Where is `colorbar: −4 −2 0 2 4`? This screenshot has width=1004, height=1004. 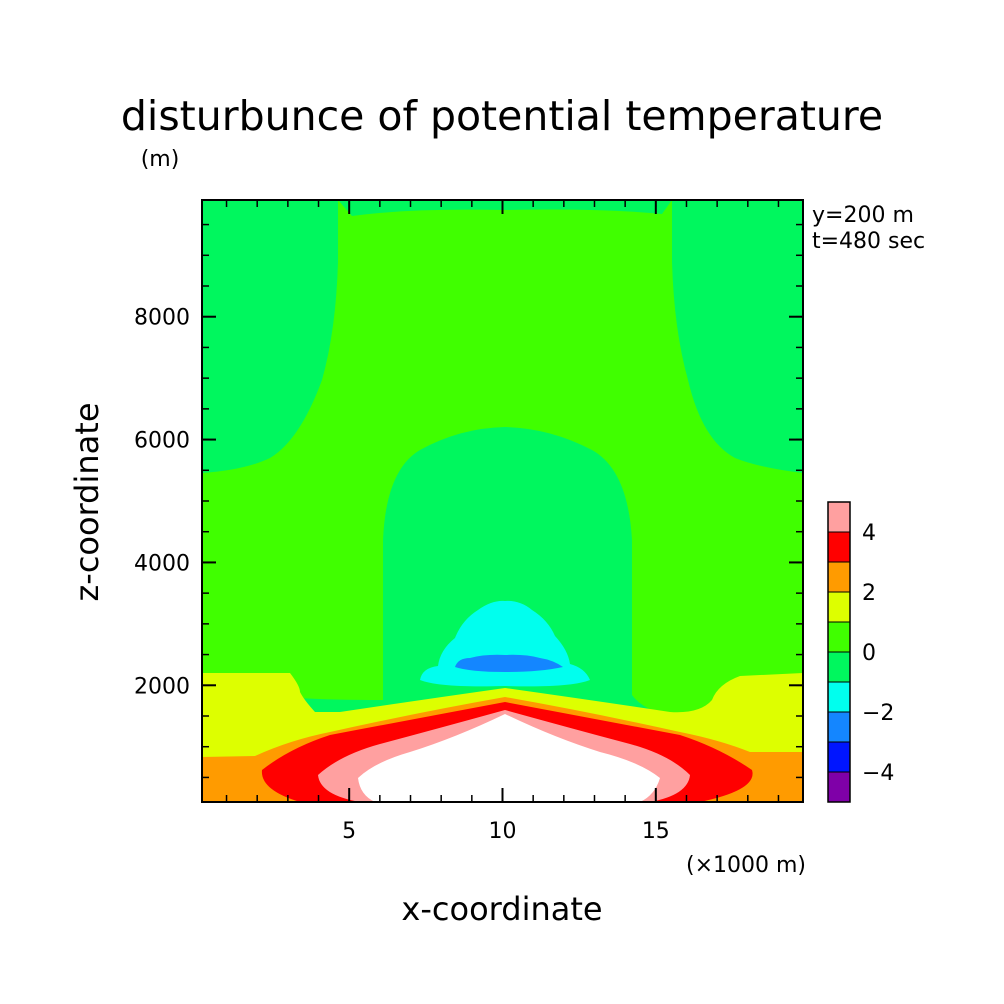
colorbar: −4 −2 0 2 4 is located at coordinates (860, 652).